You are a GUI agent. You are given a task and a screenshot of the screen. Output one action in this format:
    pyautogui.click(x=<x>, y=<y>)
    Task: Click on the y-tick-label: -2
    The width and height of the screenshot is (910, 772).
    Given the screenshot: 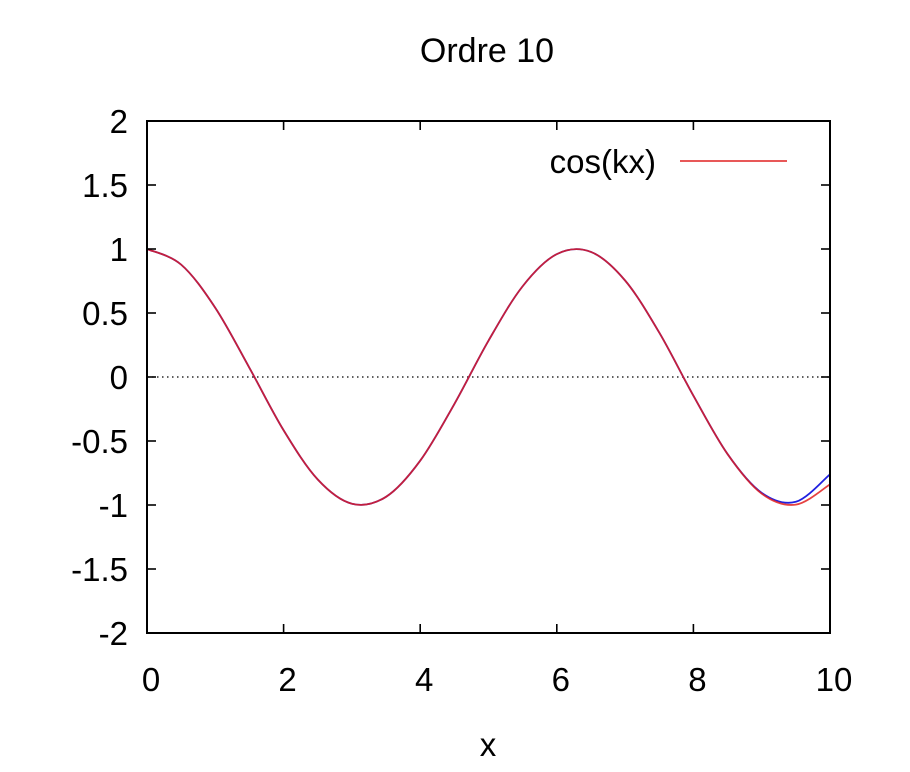 What is the action you would take?
    pyautogui.click(x=113, y=633)
    